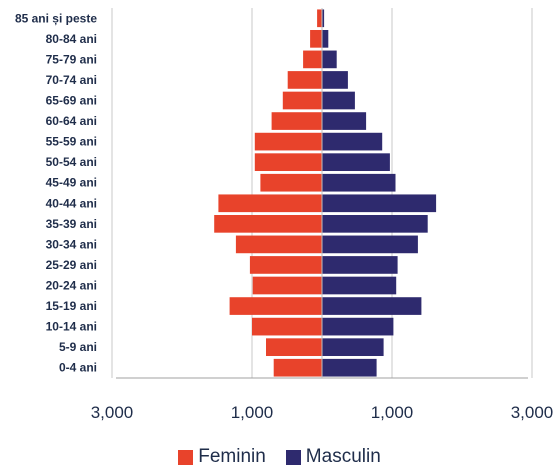 The height and width of the screenshot is (470, 559). I want to click on category-label-16: 5-9 ani, so click(78, 347).